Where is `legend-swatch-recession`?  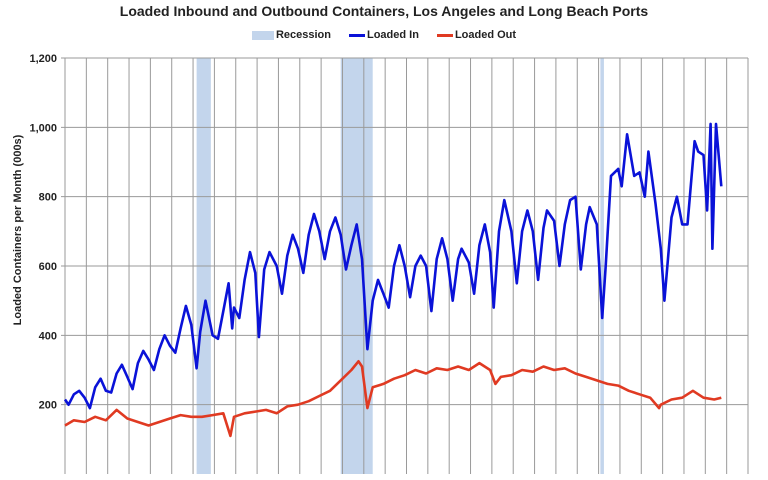
legend-swatch-recession is located at coordinates (262, 35).